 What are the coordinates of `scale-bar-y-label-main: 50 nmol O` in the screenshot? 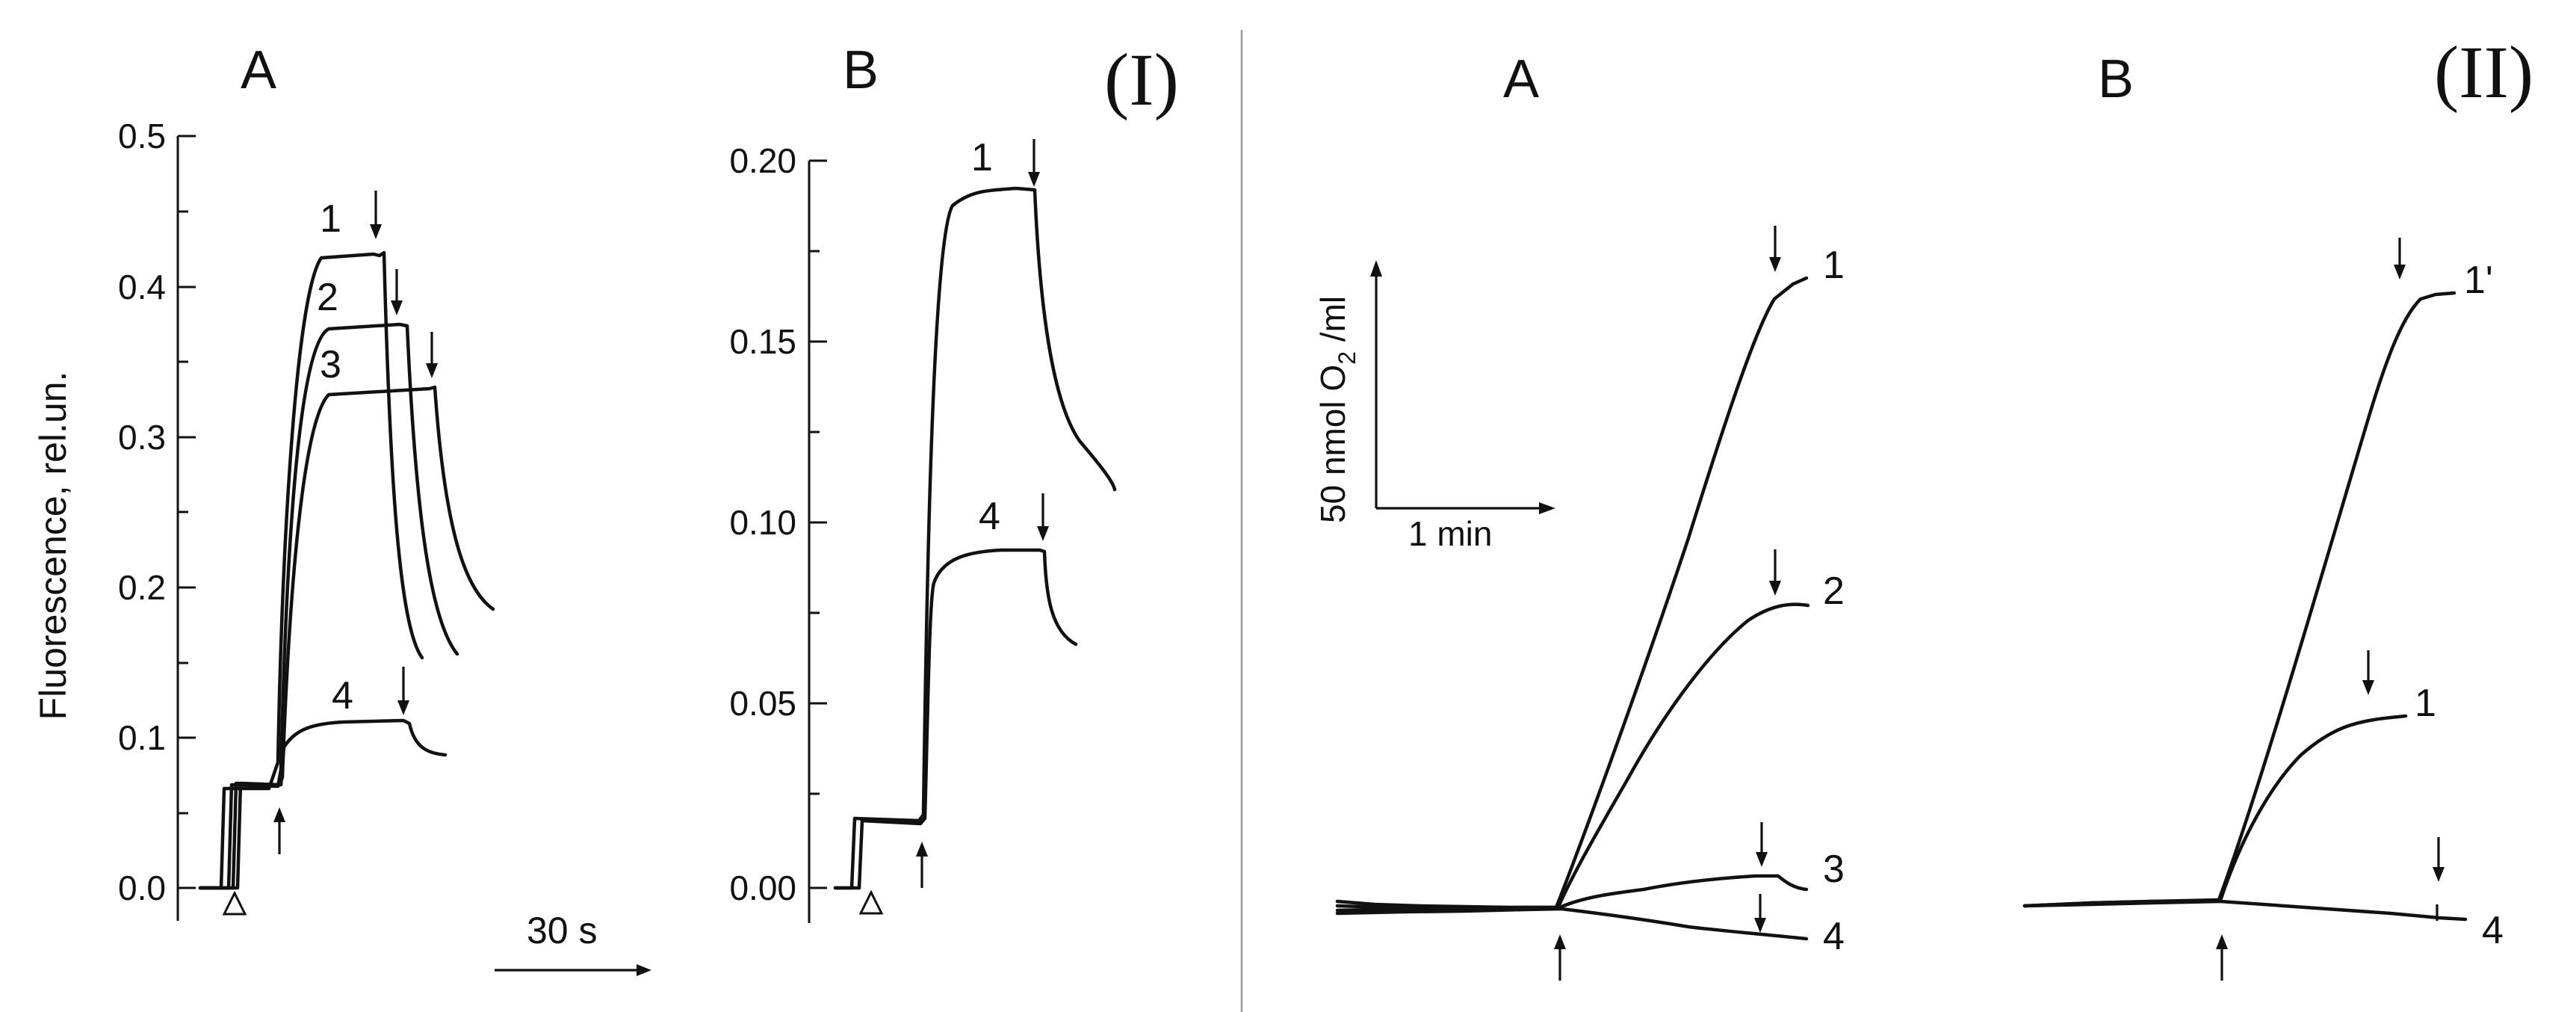 It's located at (1332, 444).